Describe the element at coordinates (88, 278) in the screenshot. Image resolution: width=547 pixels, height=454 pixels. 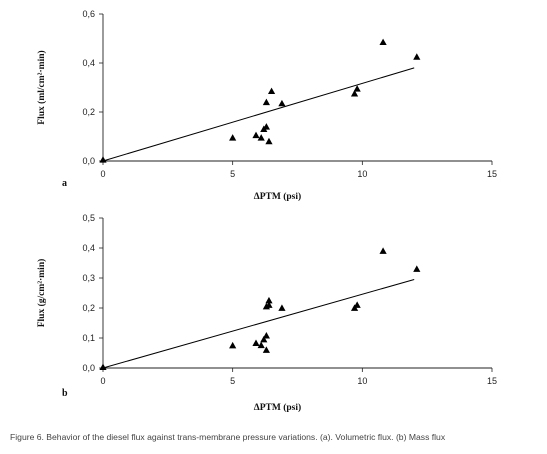
I see `y-tick-label: 0,3` at that location.